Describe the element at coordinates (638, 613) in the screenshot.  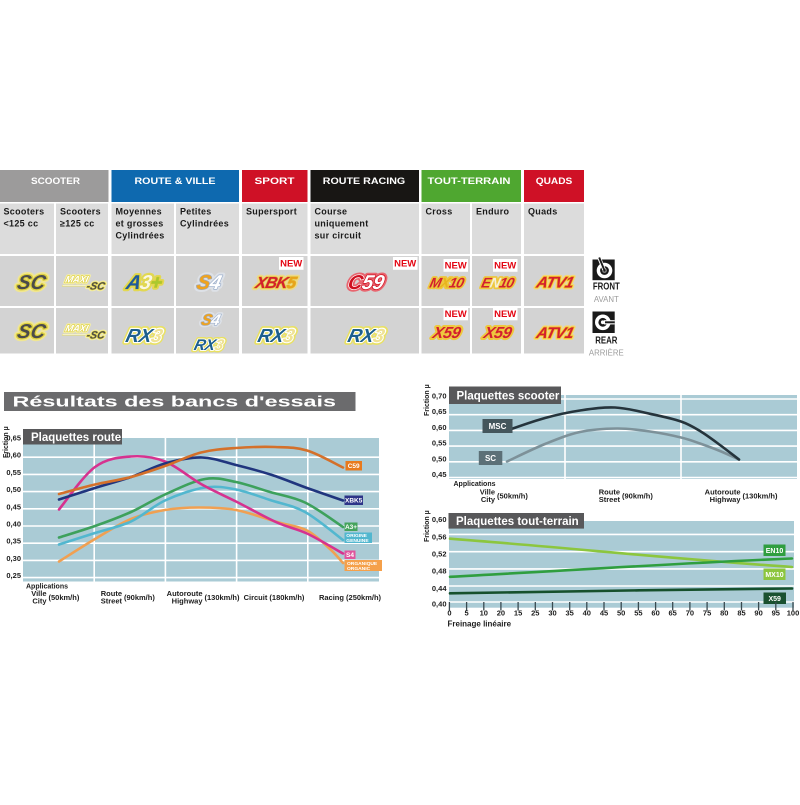
I see `svg-text: 55` at that location.